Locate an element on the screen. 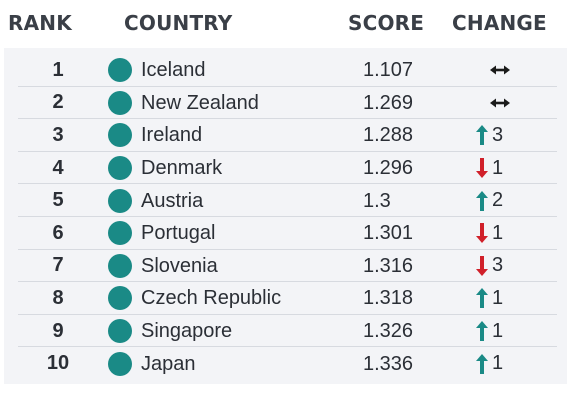  table-row: 5 Austria 1.3 2 is located at coordinates (285, 200).